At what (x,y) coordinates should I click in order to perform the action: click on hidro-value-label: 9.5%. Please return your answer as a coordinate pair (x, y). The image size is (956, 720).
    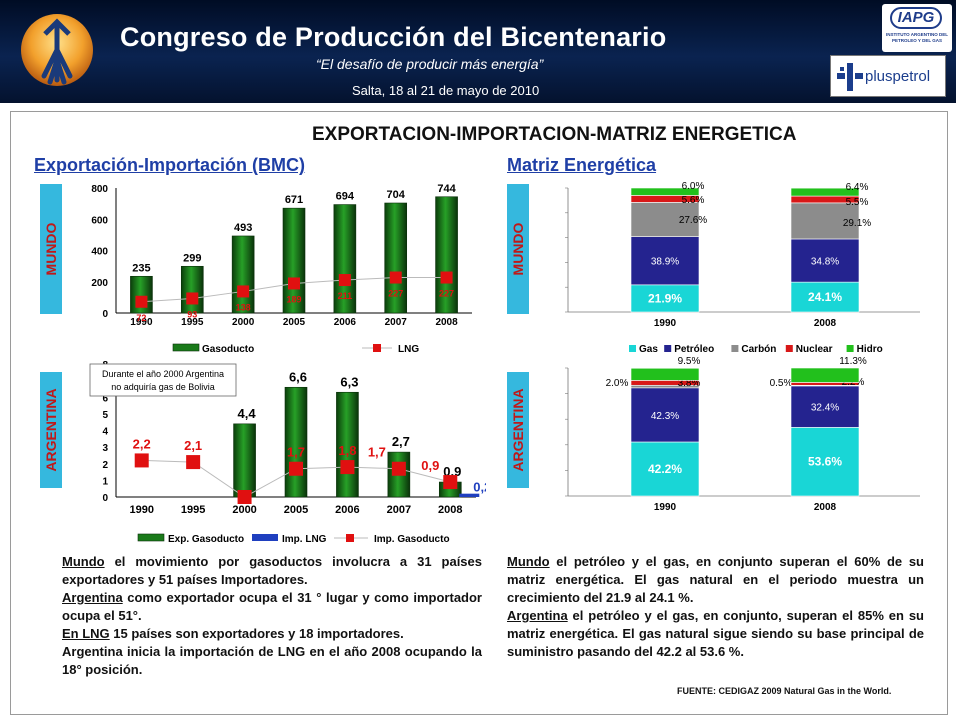
    Looking at the image, I should click on (689, 361).